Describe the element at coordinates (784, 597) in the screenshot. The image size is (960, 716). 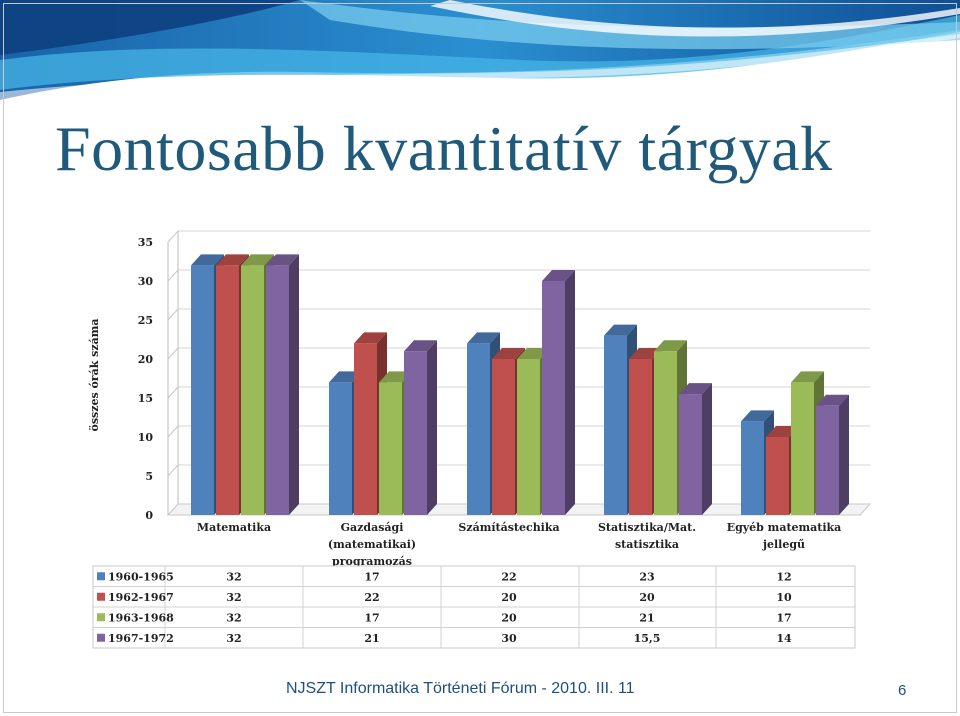
I see `data-label: 10` at that location.